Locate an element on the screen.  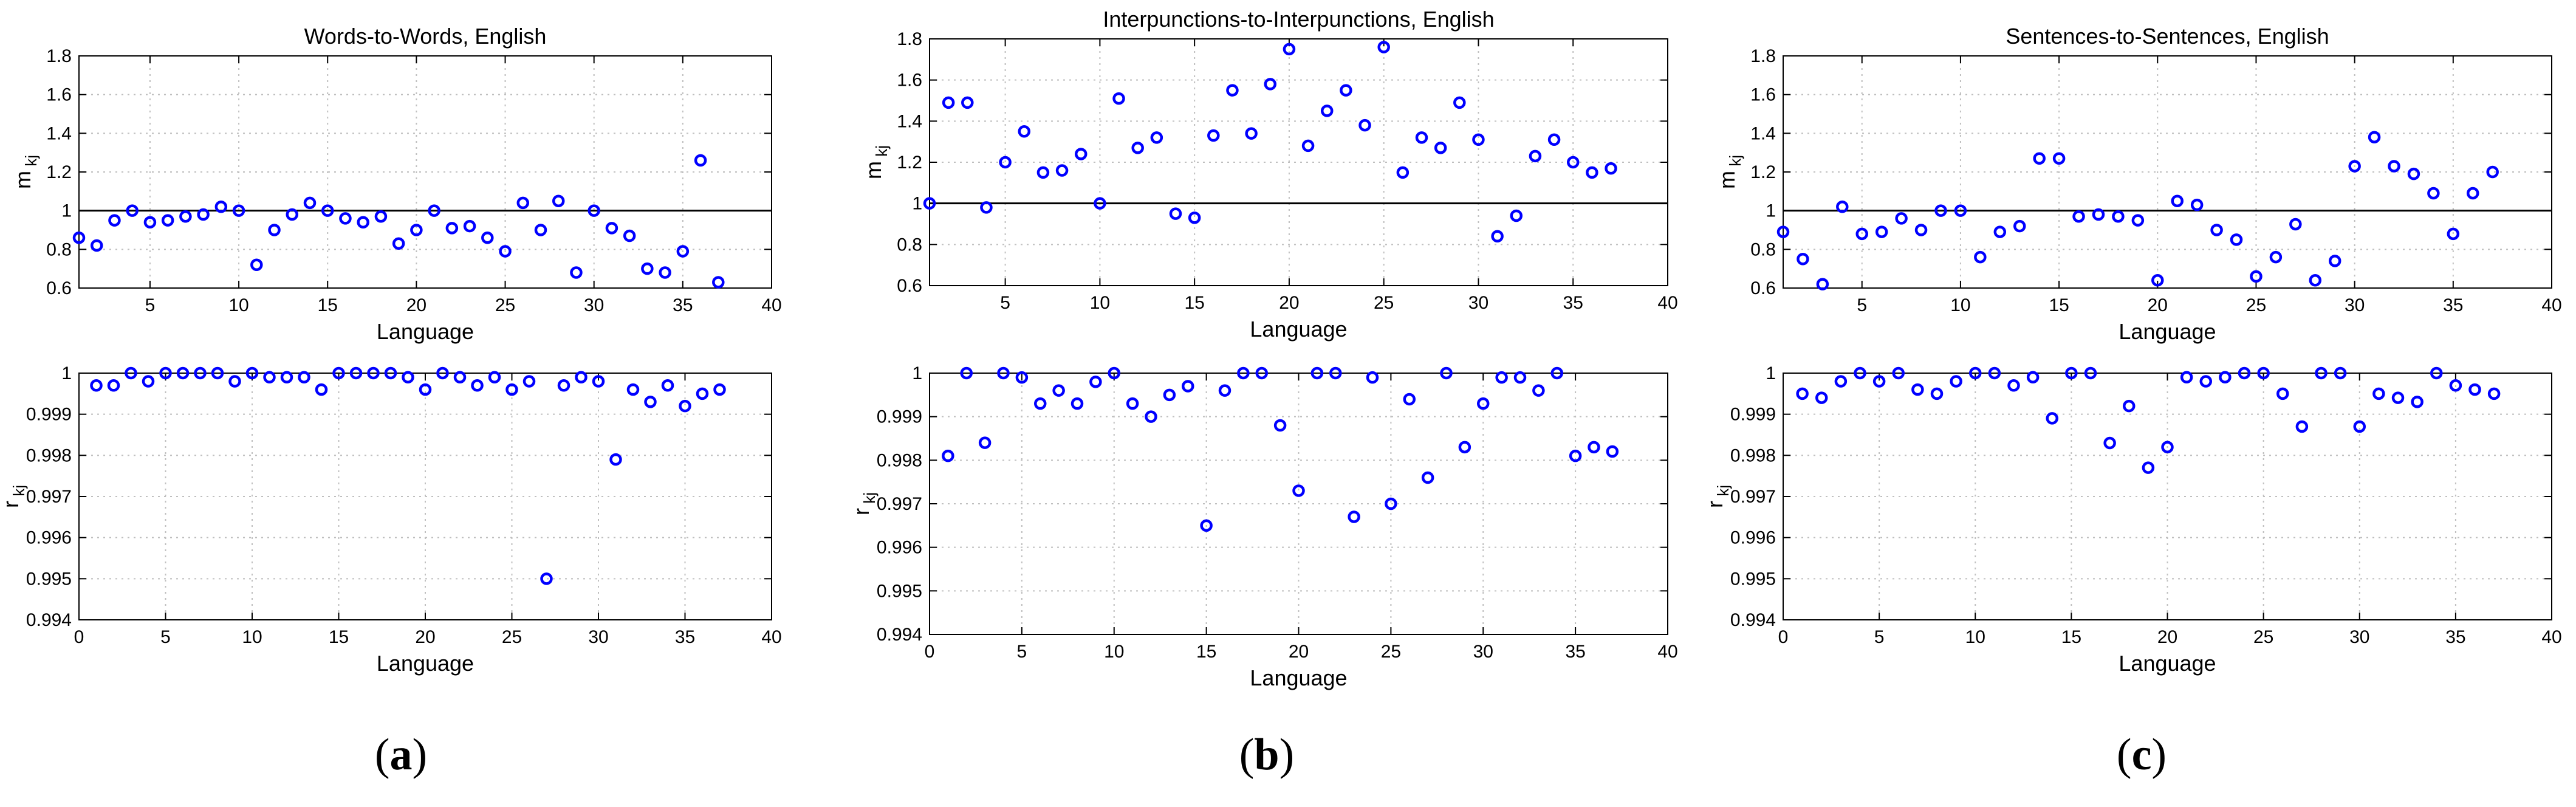
y-axis-label: r kj is located at coordinates (1717, 496).